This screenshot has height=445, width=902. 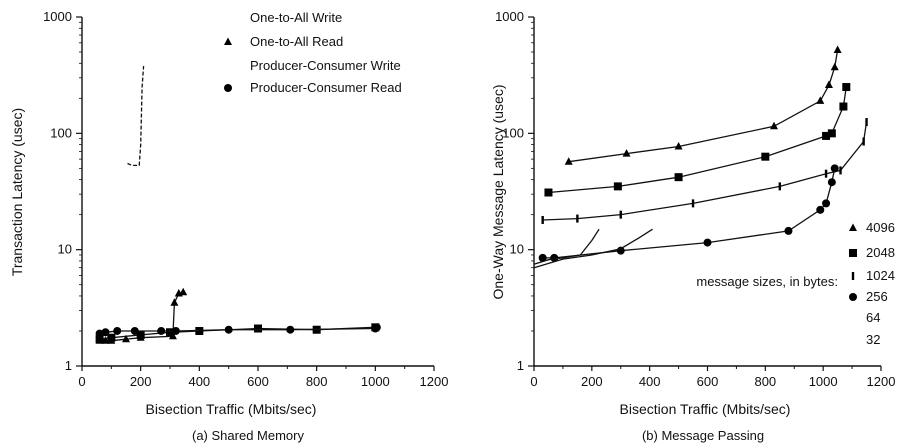 I want to click on y-tick-label: 100, so click(x=61, y=132).